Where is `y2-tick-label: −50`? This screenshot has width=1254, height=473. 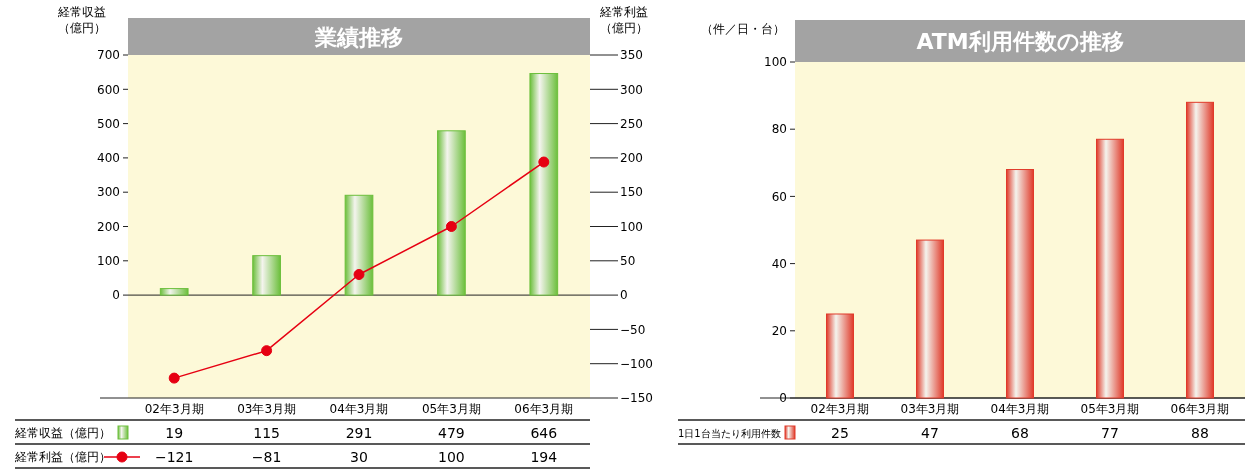 y2-tick-label: −50 is located at coordinates (633, 329).